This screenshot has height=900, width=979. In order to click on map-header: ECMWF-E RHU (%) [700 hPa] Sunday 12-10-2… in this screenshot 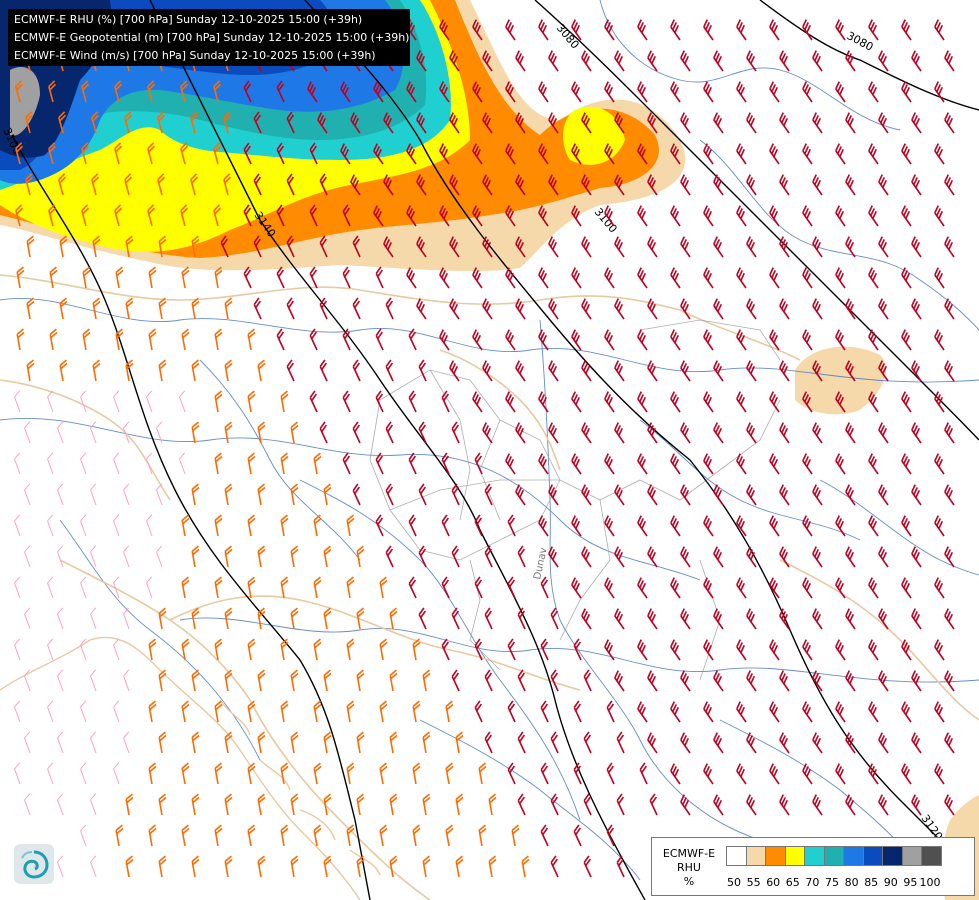, I will do `click(209, 37)`.